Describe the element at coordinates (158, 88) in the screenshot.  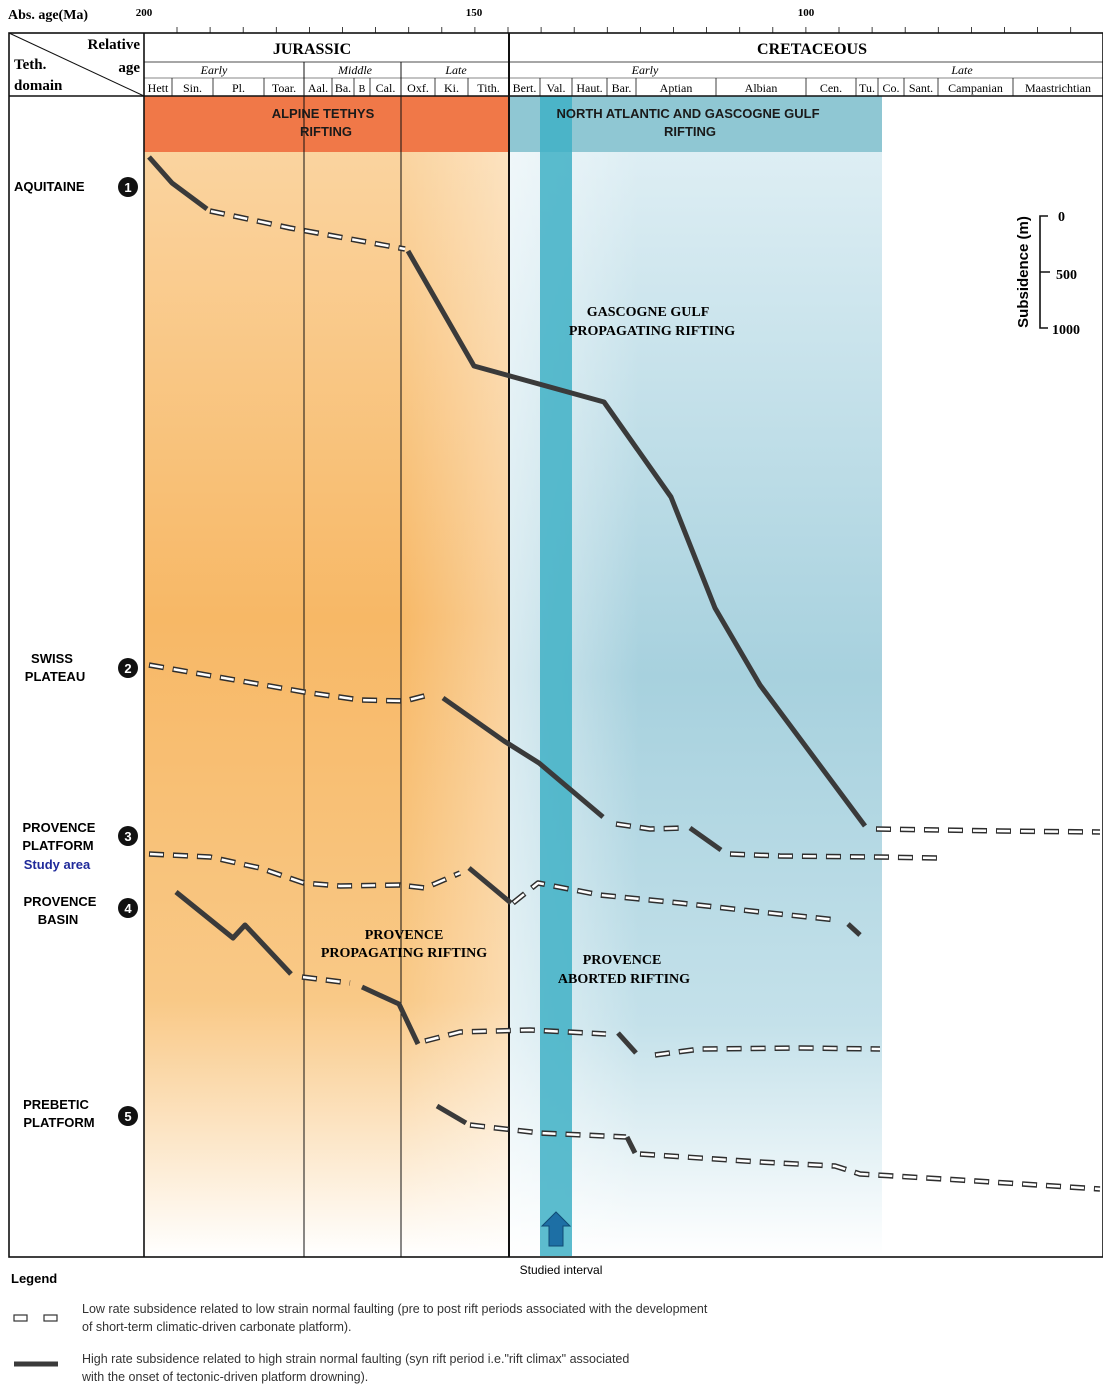
I see `stage-label: Hett` at that location.